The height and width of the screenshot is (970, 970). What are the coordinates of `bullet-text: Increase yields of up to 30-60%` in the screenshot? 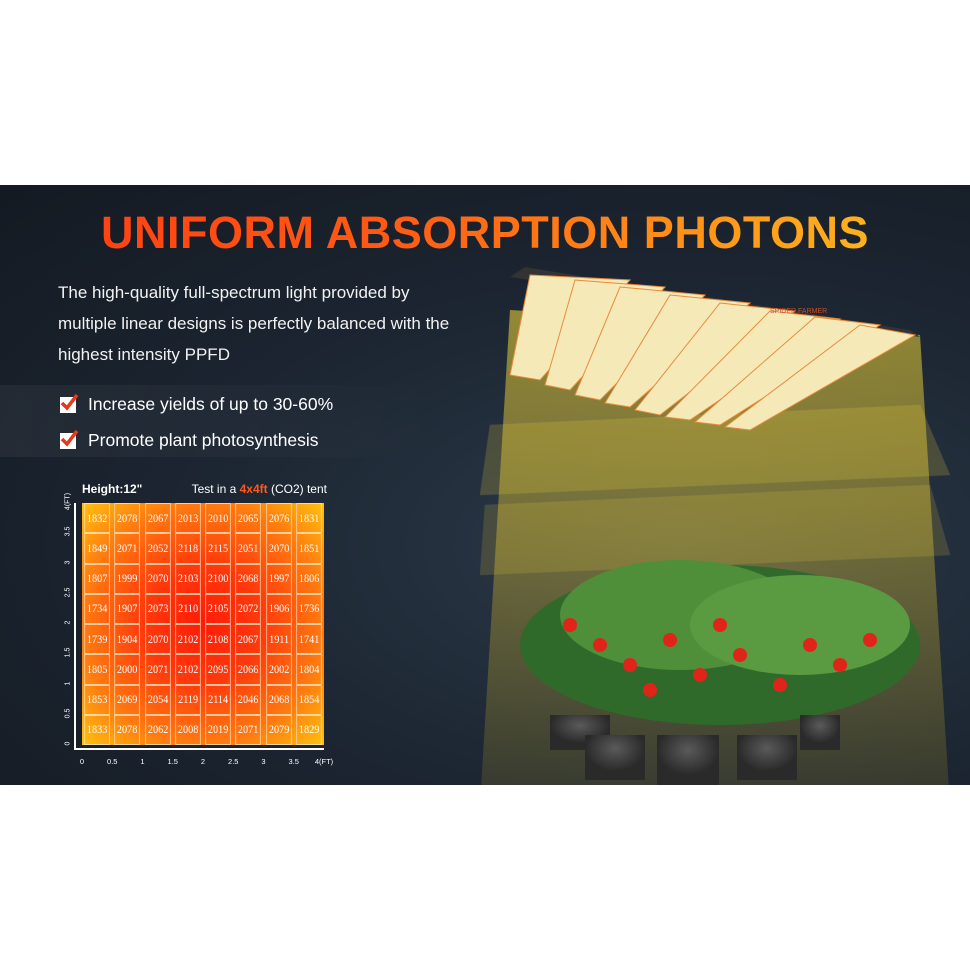 It's located at (211, 404).